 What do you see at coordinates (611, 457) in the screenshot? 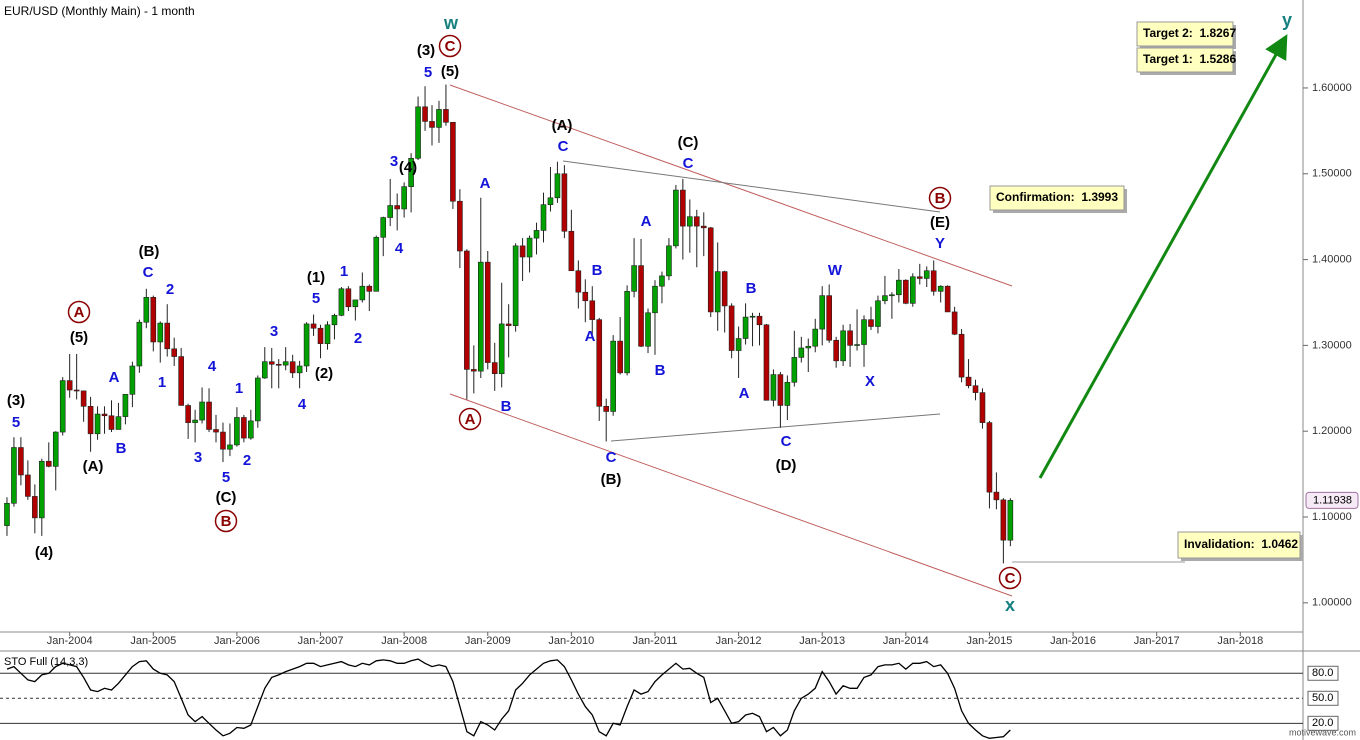
I see `wave-label: C` at bounding box center [611, 457].